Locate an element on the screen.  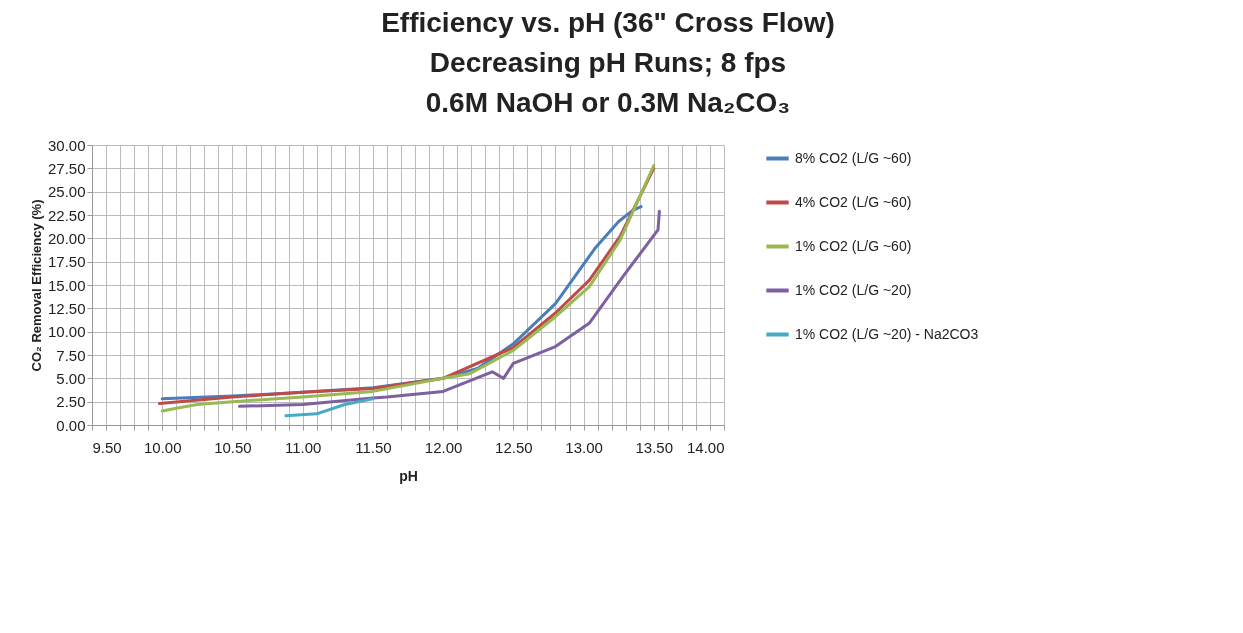
x-tick-label: 11.50 is located at coordinates (373, 447).